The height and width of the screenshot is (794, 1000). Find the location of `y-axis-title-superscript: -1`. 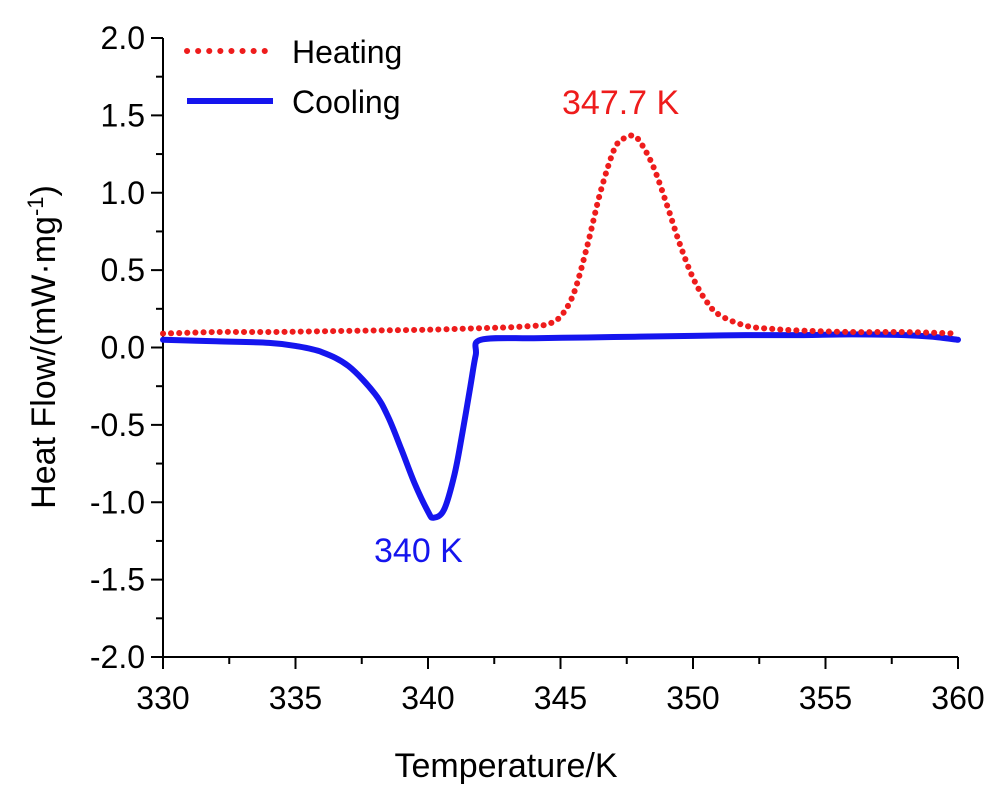

y-axis-title-superscript: -1 is located at coordinates (35, 206).